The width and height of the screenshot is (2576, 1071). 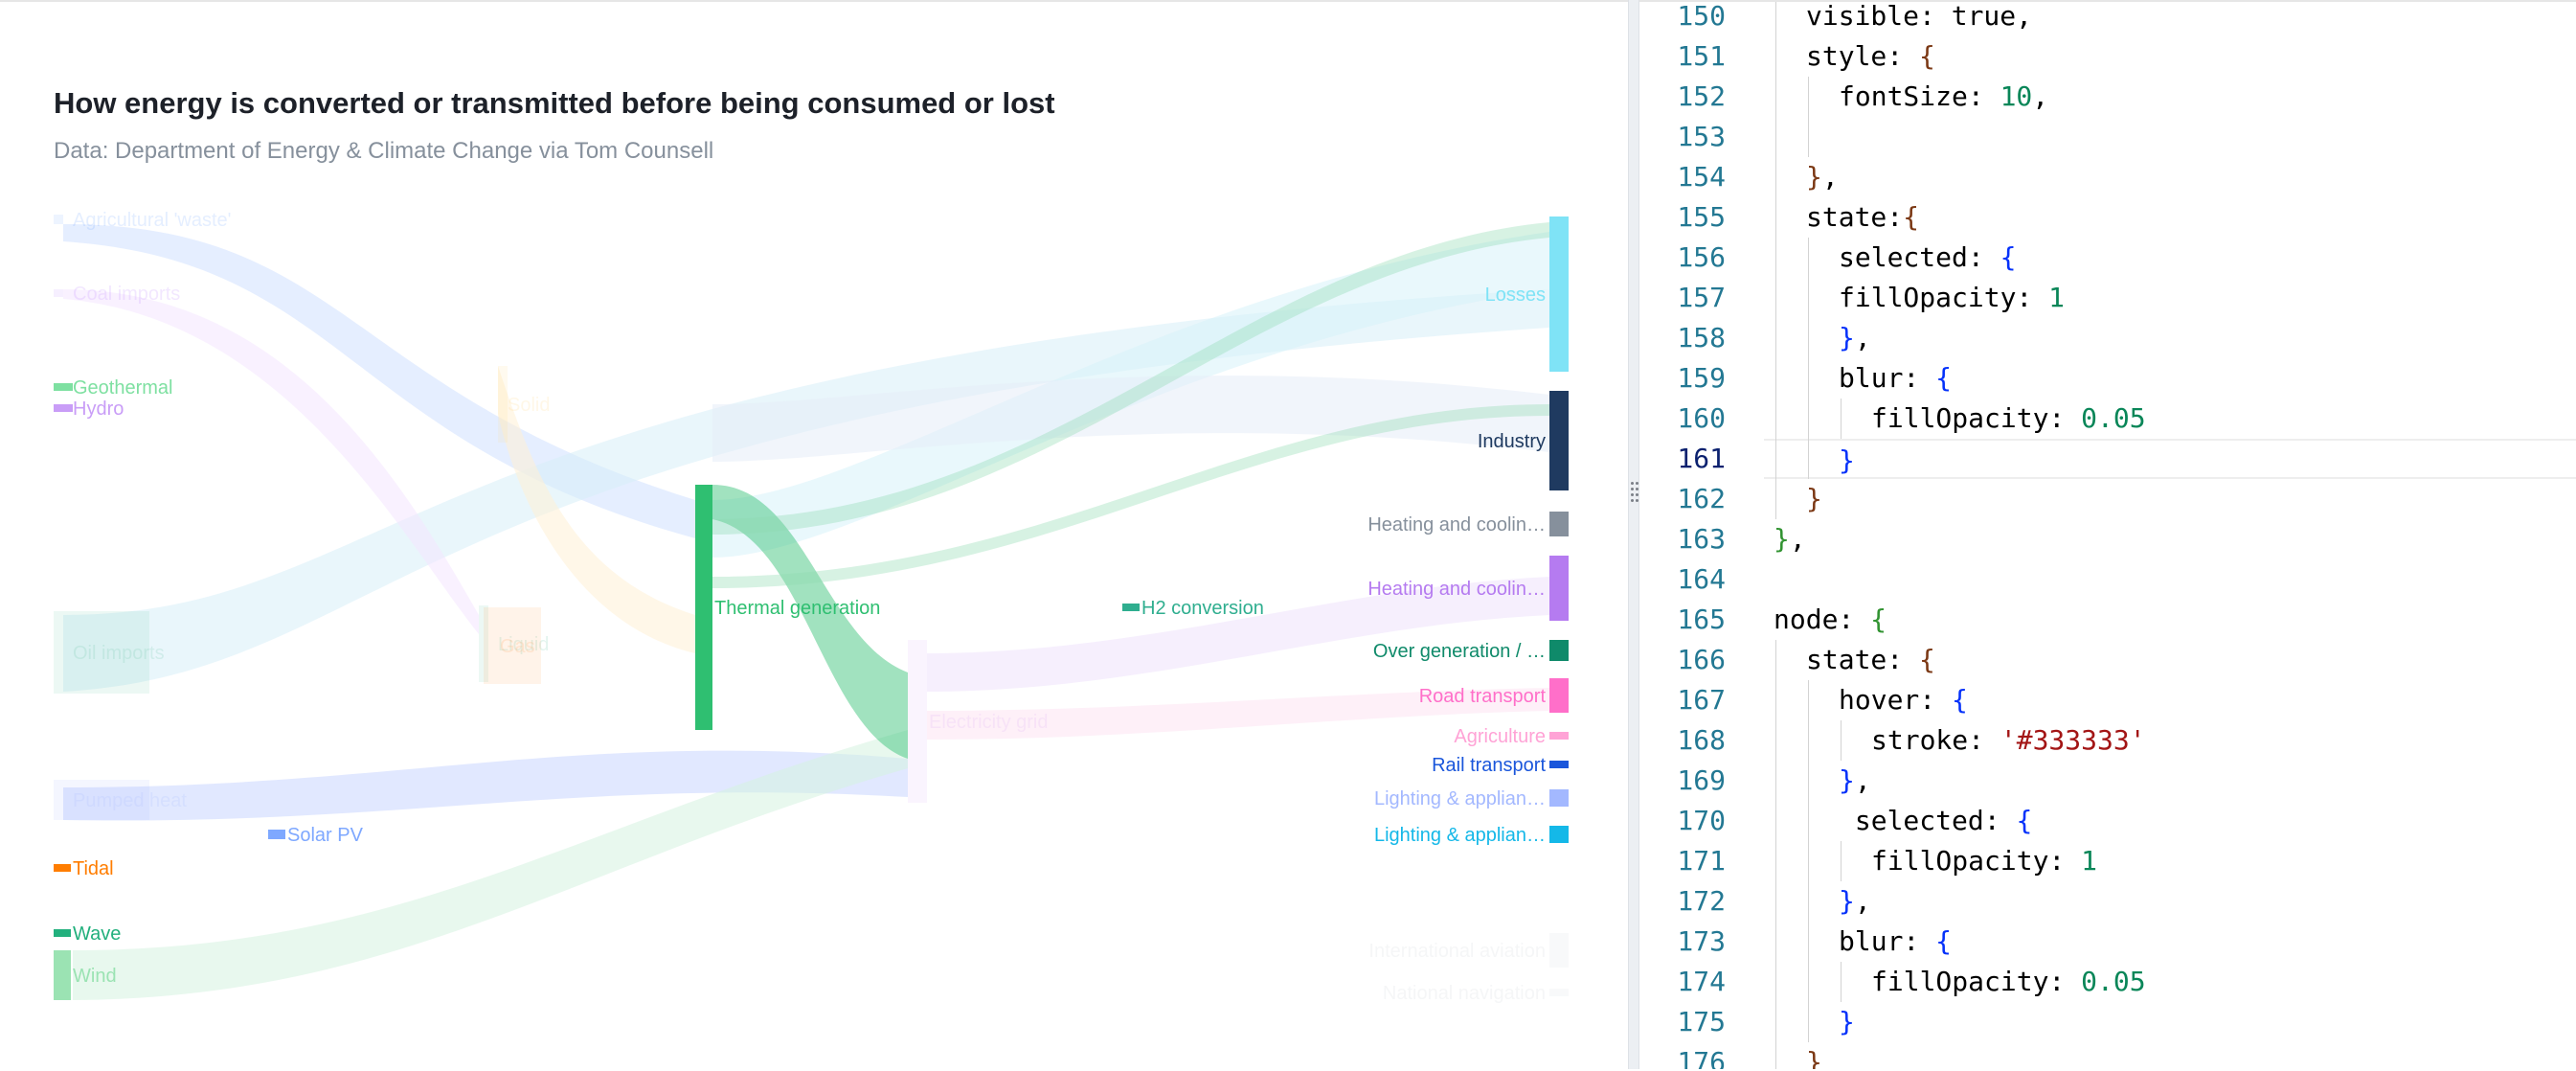 What do you see at coordinates (1830, 620) in the screenshot?
I see `code-line: node: {` at bounding box center [1830, 620].